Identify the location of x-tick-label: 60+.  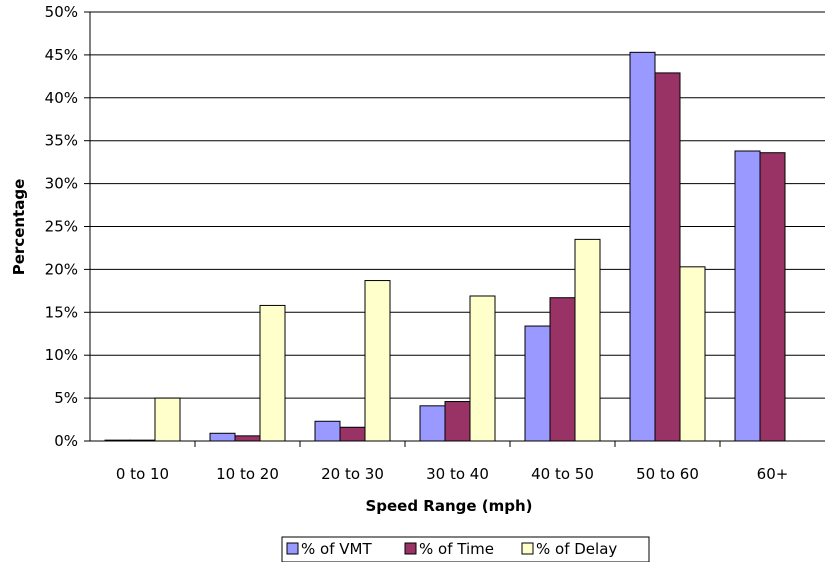
(773, 474).